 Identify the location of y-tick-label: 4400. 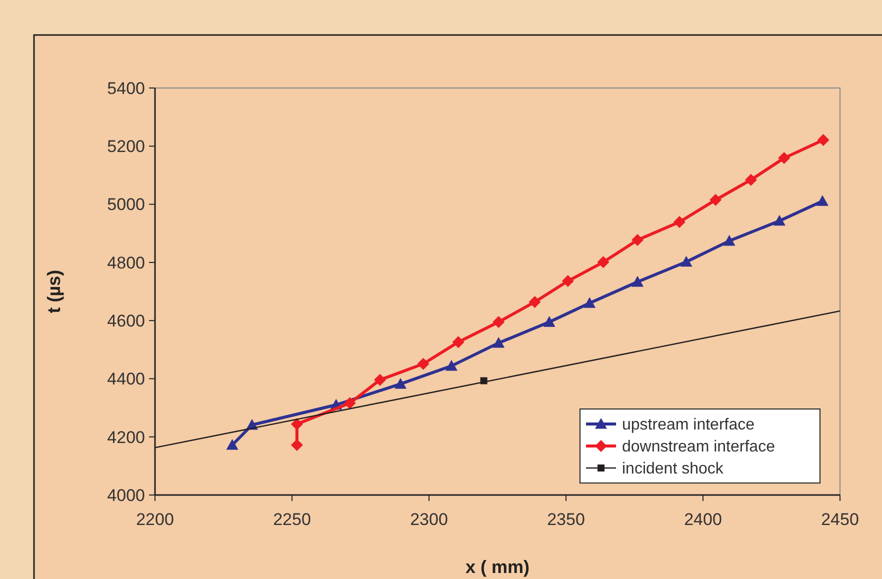
(126, 379).